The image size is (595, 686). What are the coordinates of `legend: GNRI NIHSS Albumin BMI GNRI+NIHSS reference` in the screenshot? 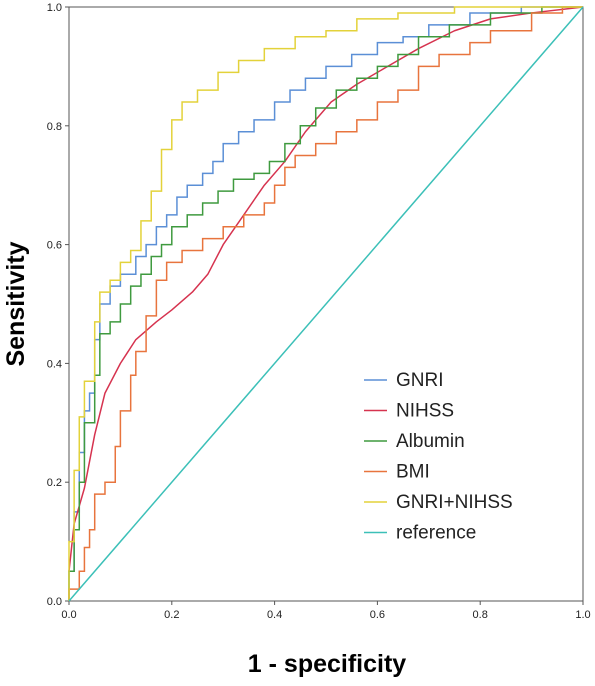 It's located at (438, 457).